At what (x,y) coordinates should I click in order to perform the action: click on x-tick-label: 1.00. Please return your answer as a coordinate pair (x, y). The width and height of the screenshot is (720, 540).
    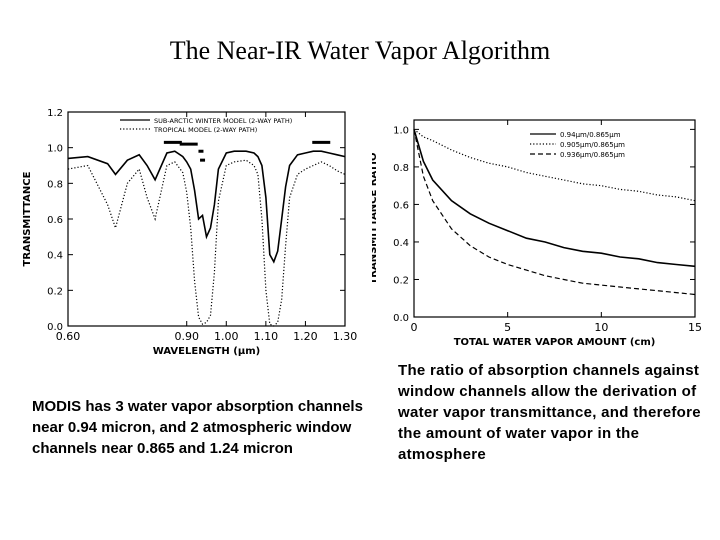
    Looking at the image, I should click on (226, 336).